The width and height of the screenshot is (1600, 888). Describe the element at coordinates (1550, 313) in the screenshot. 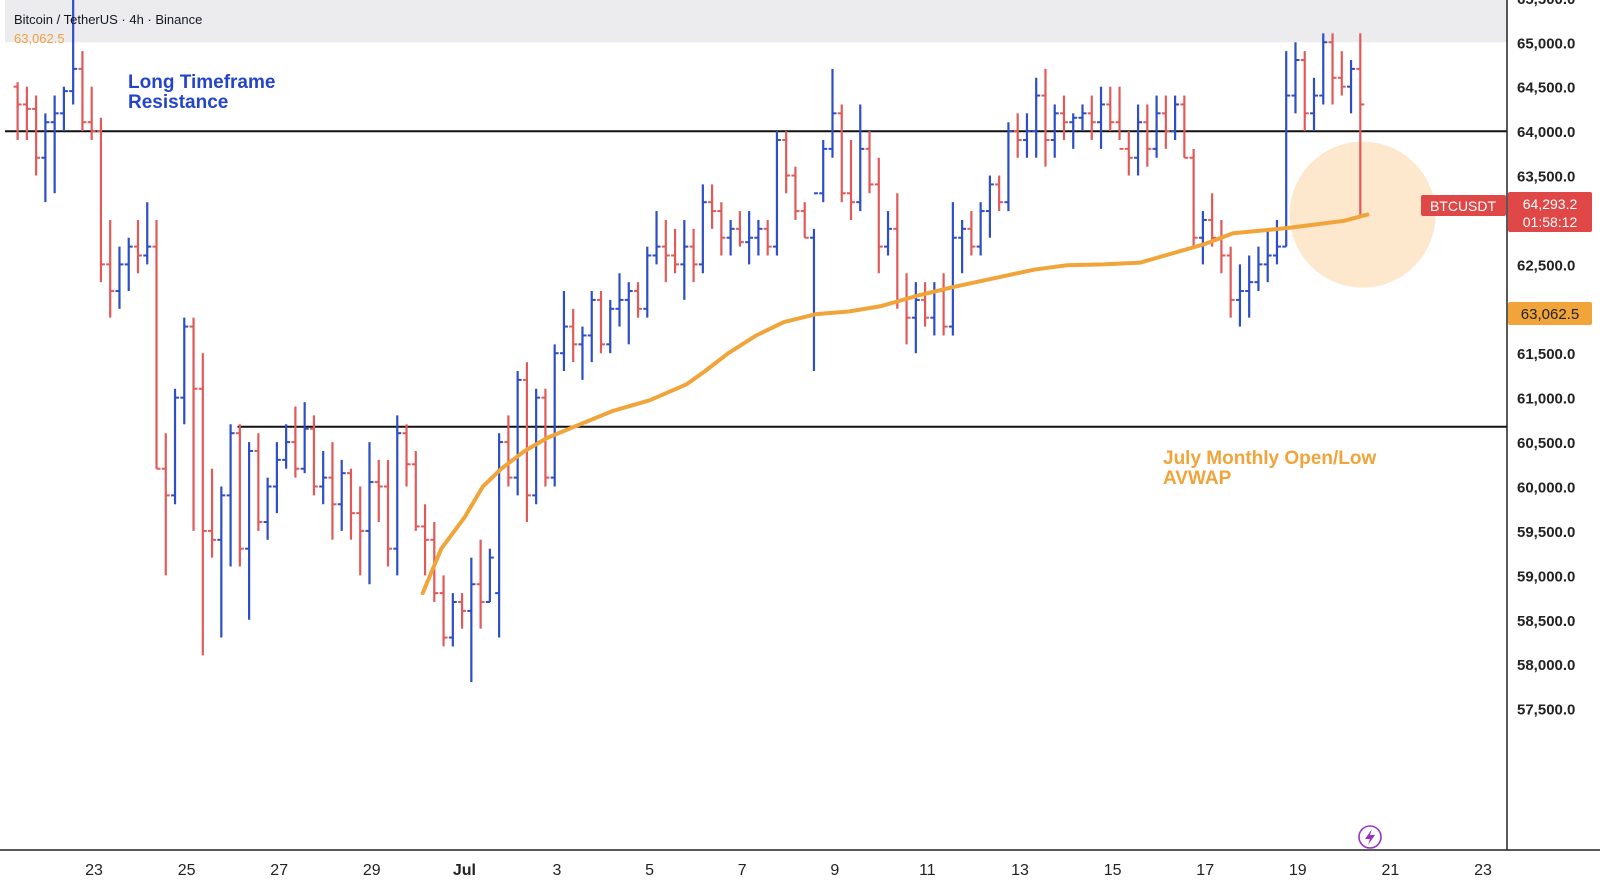

I see `avwap-price-badge: 63,062.5` at that location.